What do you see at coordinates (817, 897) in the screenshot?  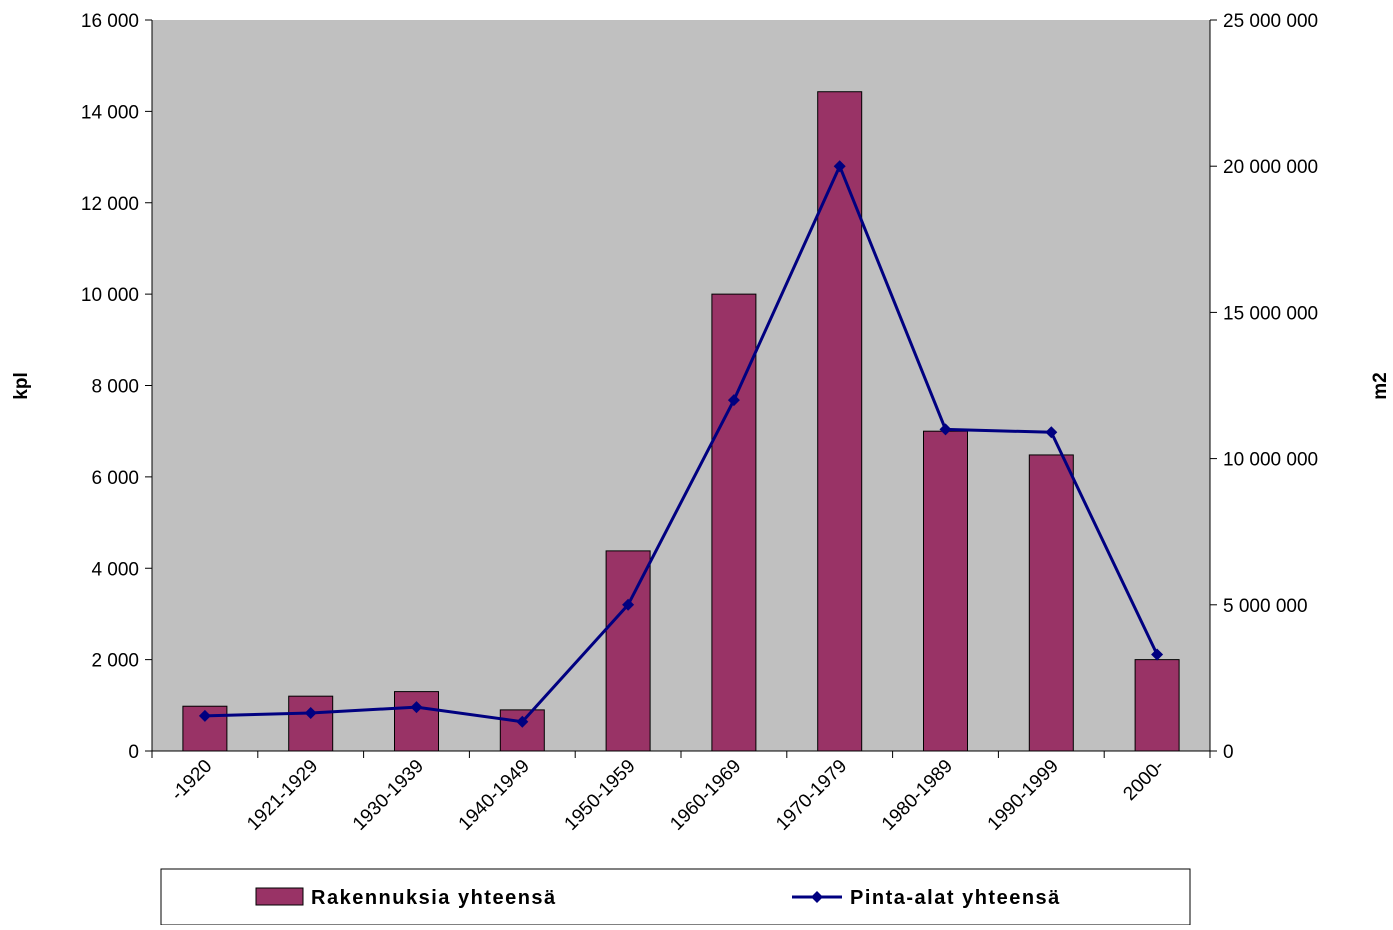 I see `legend-line-marker` at bounding box center [817, 897].